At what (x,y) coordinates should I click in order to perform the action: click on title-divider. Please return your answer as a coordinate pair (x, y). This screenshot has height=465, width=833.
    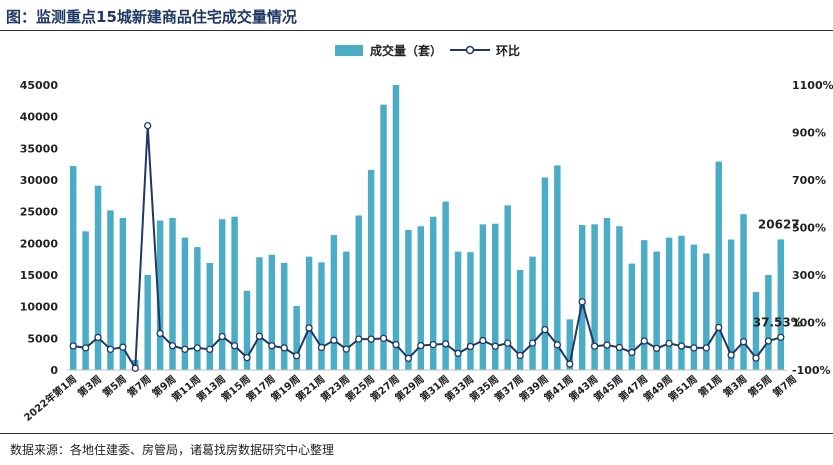
    Looking at the image, I should click on (416, 30).